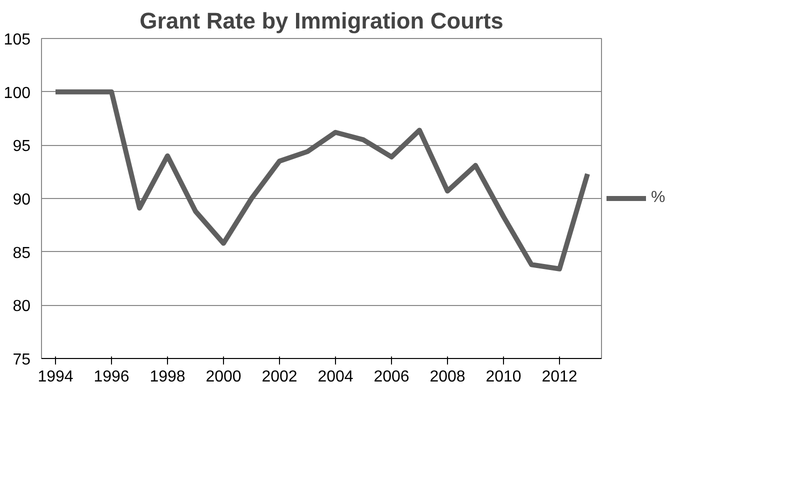 This screenshot has width=809, height=493. Describe the element at coordinates (280, 377) in the screenshot. I see `x-tick-label: 2002` at that location.